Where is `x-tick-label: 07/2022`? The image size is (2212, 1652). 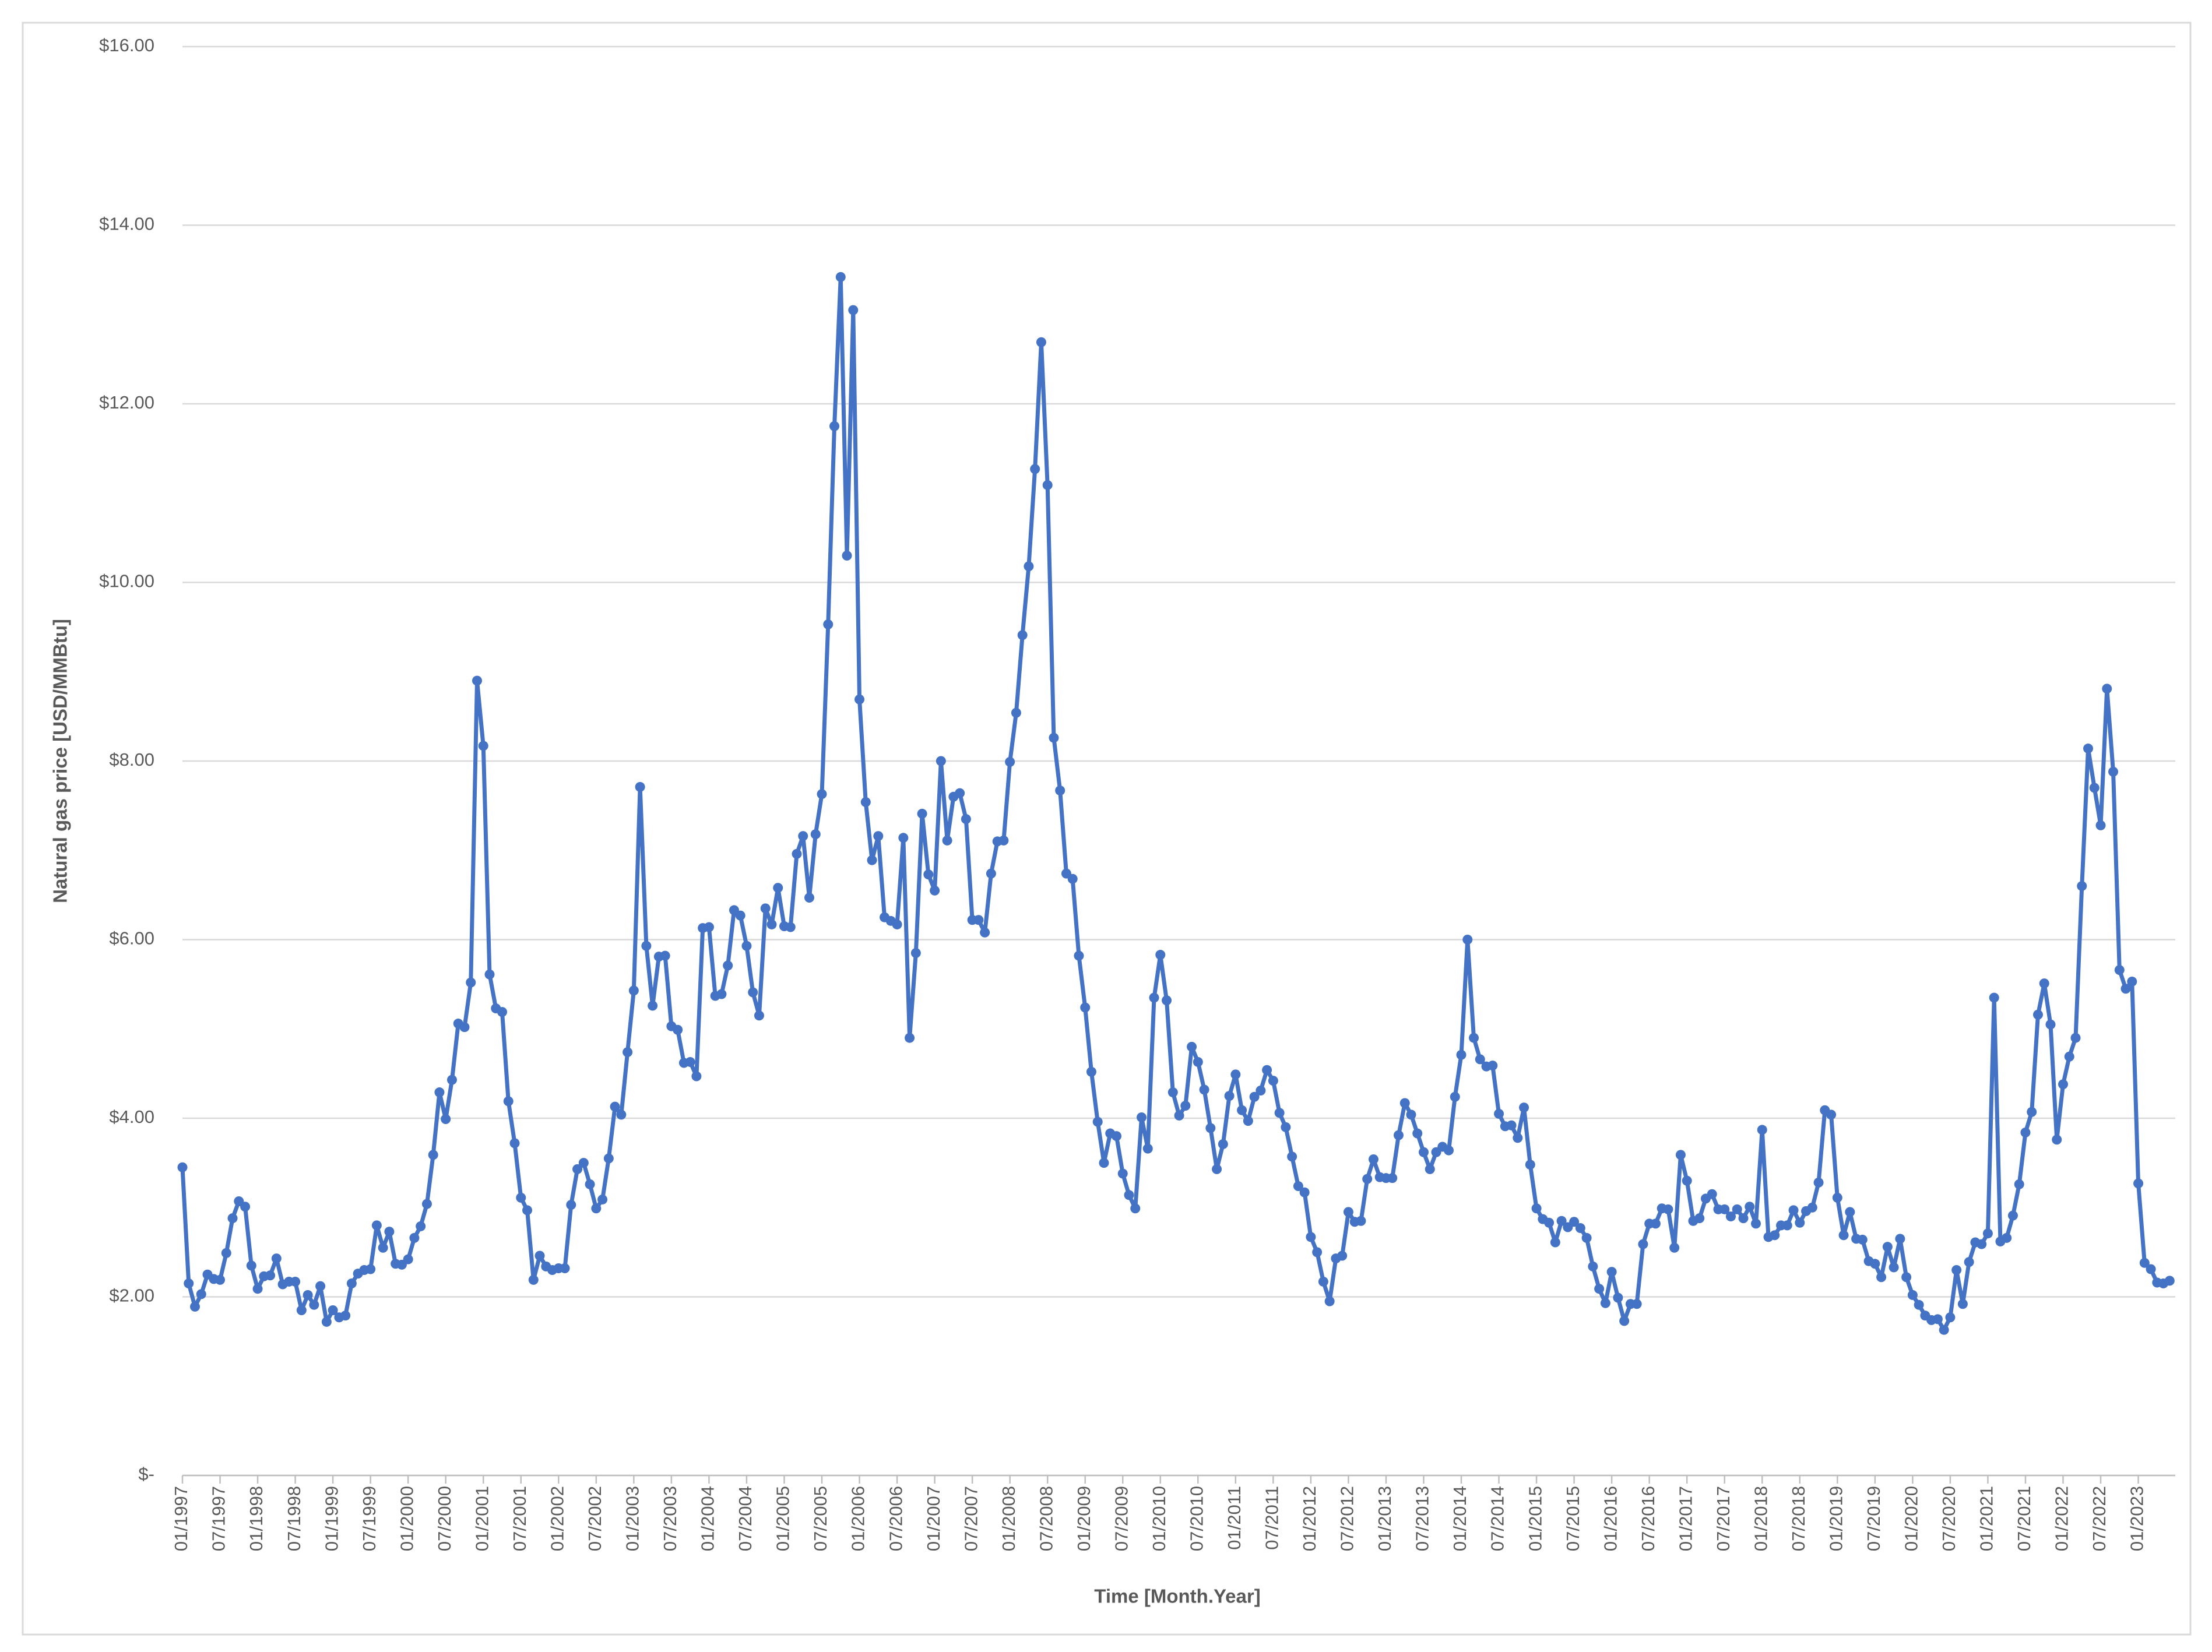
x-tick-label: 07/2022 is located at coordinates (2099, 1518).